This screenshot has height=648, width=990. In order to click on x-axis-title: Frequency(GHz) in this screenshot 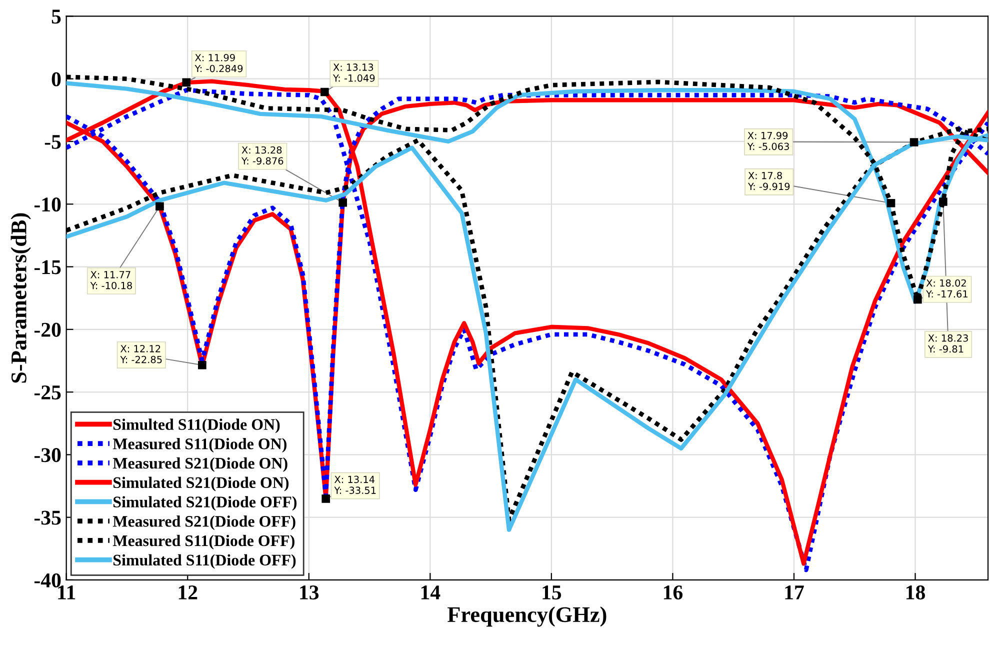, I will do `click(527, 616)`.